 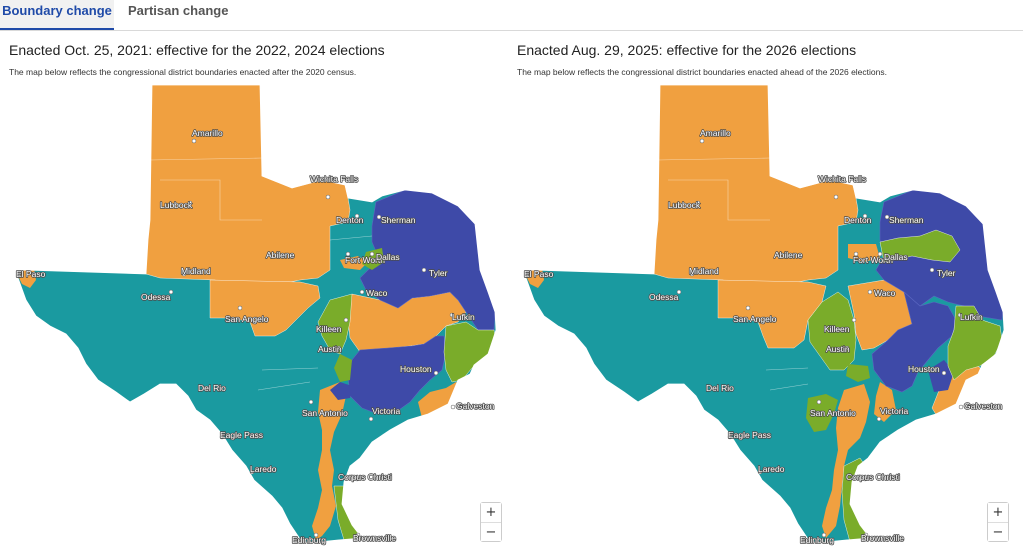 What do you see at coordinates (178, 10) in the screenshot?
I see `tab-partisan-change: Partisan change` at bounding box center [178, 10].